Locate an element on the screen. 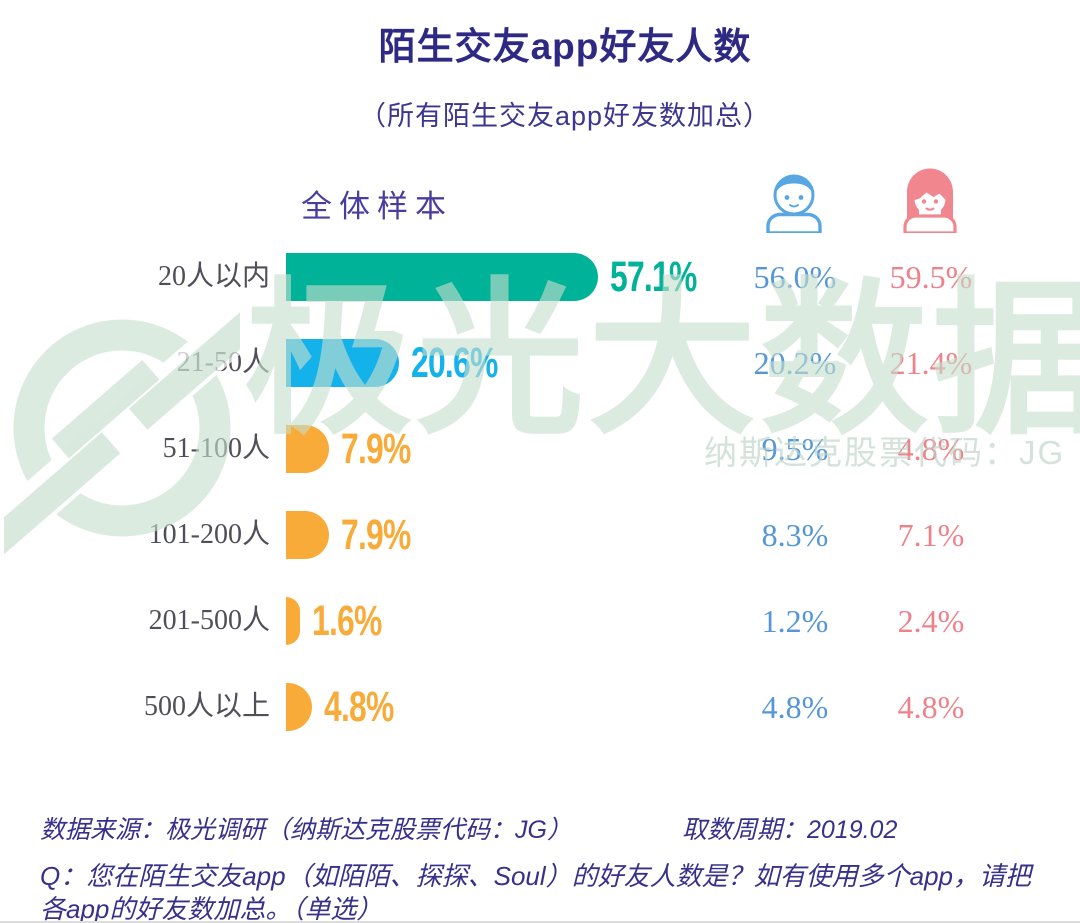 This screenshot has width=1080, height=923. bar-value-label: 20.6% is located at coordinates (454, 363).